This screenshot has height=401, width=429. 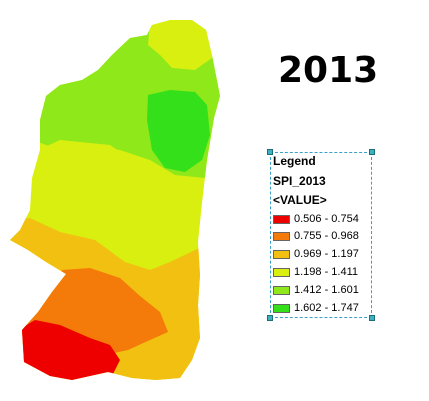 I want to click on legend-item-label: 1.412 - 1.601, so click(x=326, y=290).